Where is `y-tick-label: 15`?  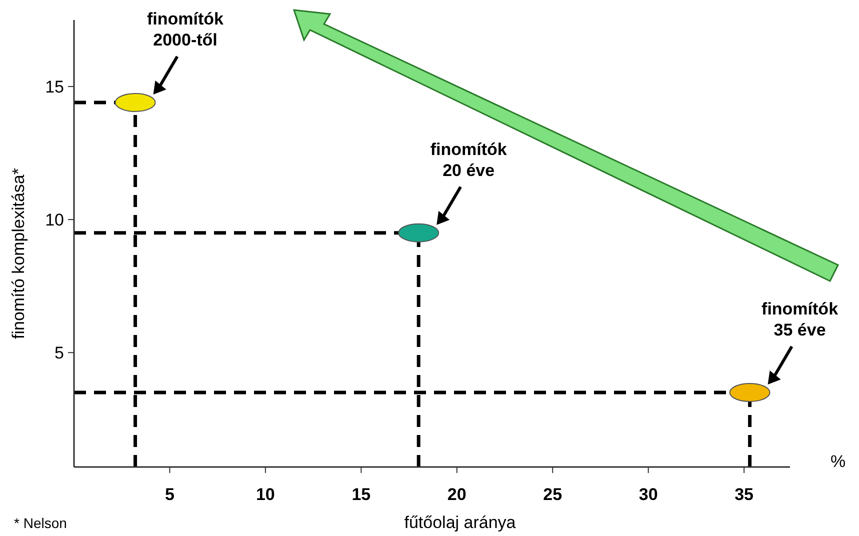 y-tick-label: 15 is located at coordinates (54, 87).